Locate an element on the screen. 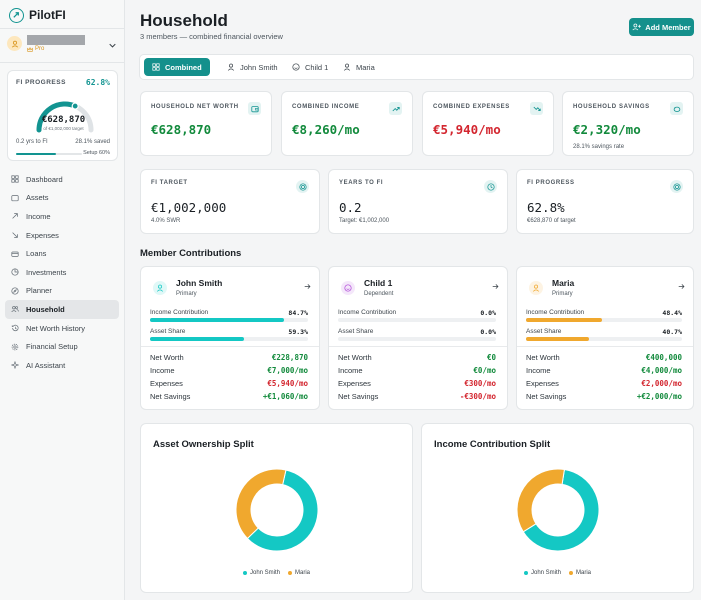  sidebar-item-investments: Investments is located at coordinates (62, 272).